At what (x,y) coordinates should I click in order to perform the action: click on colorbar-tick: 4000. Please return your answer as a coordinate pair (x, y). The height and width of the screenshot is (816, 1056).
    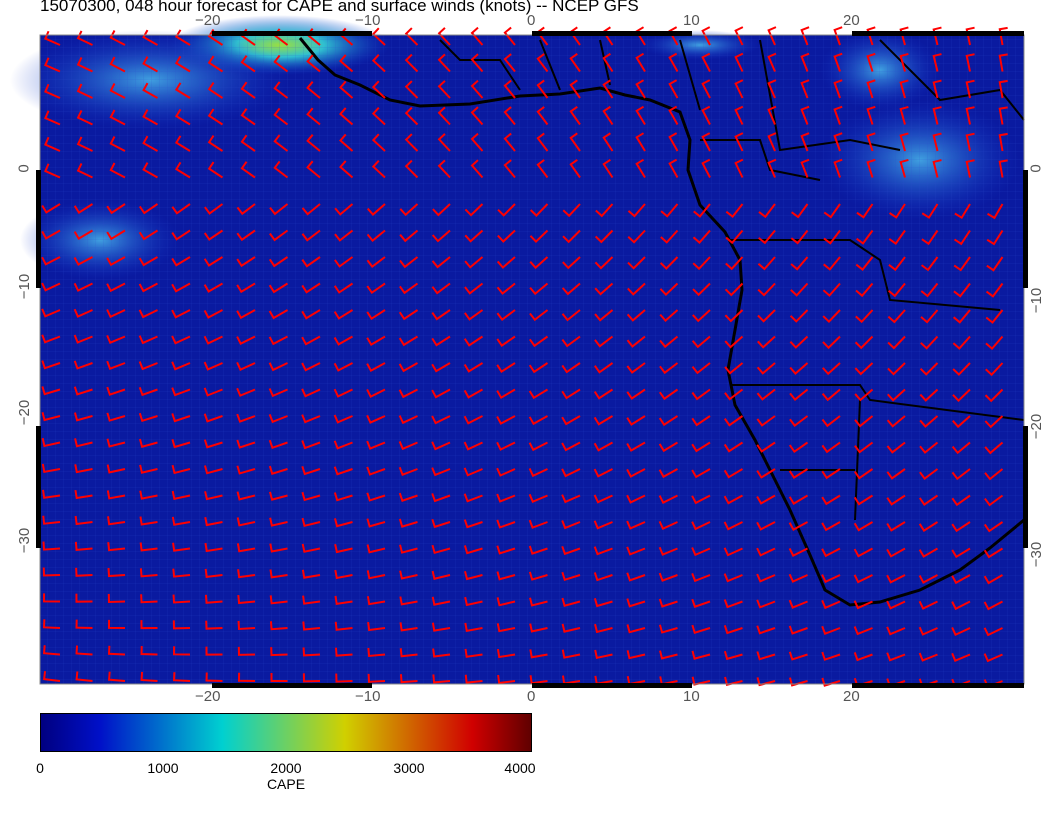
    Looking at the image, I should click on (520, 768).